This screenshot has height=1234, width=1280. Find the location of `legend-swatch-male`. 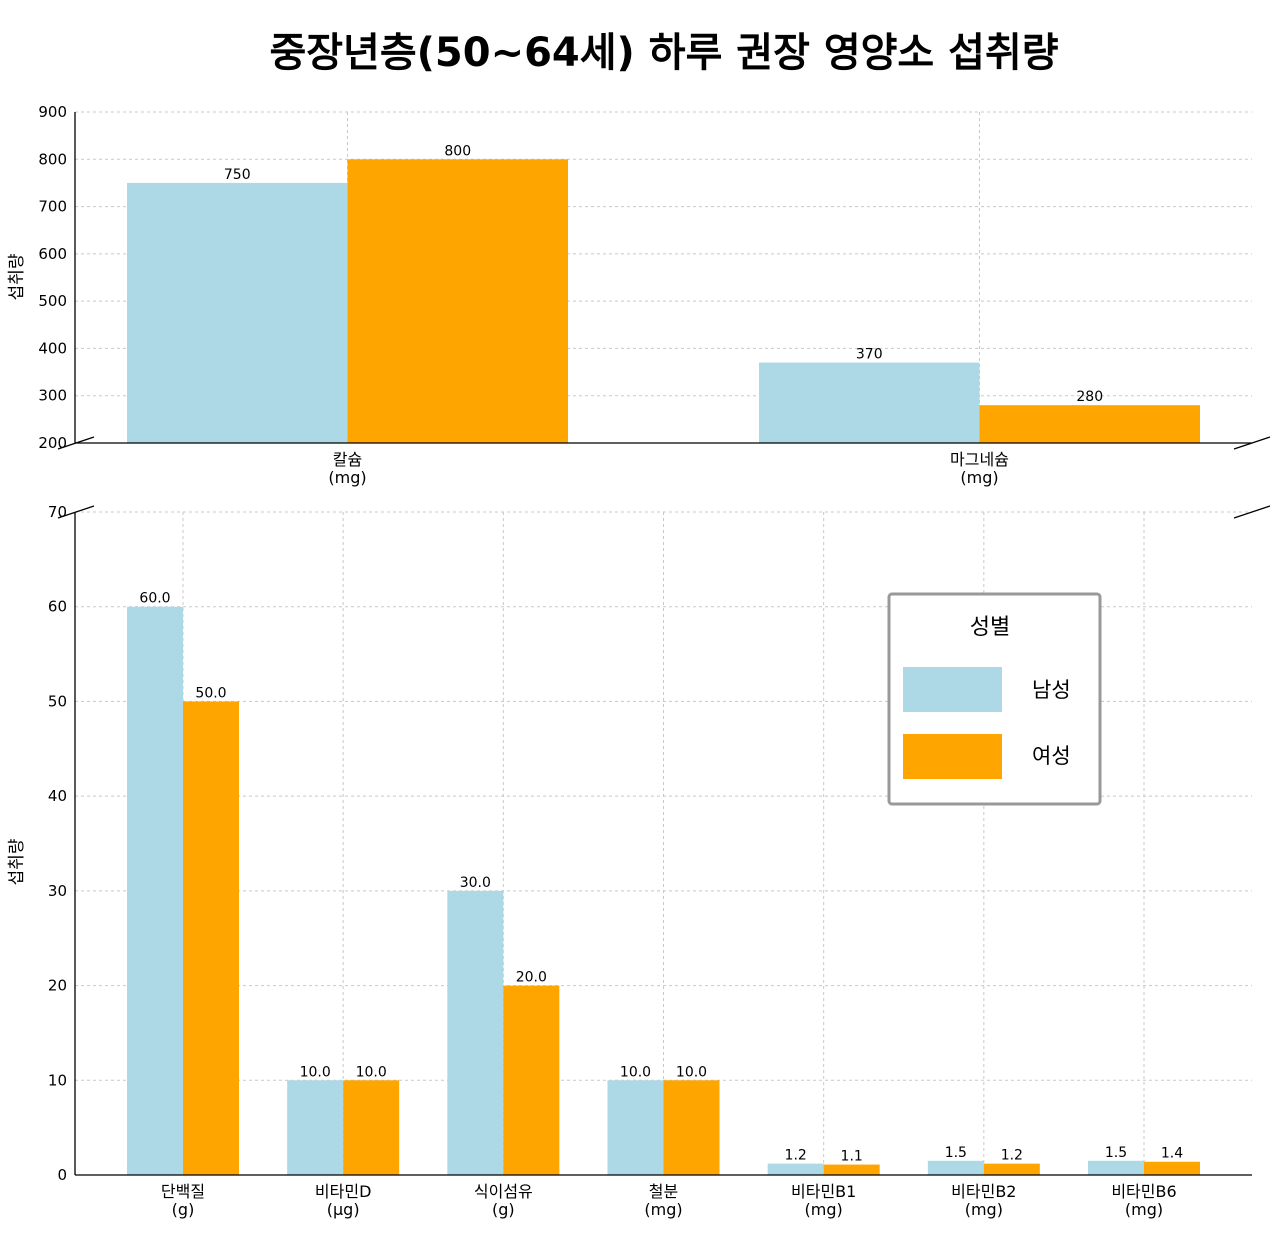

legend-swatch-male is located at coordinates (952, 689).